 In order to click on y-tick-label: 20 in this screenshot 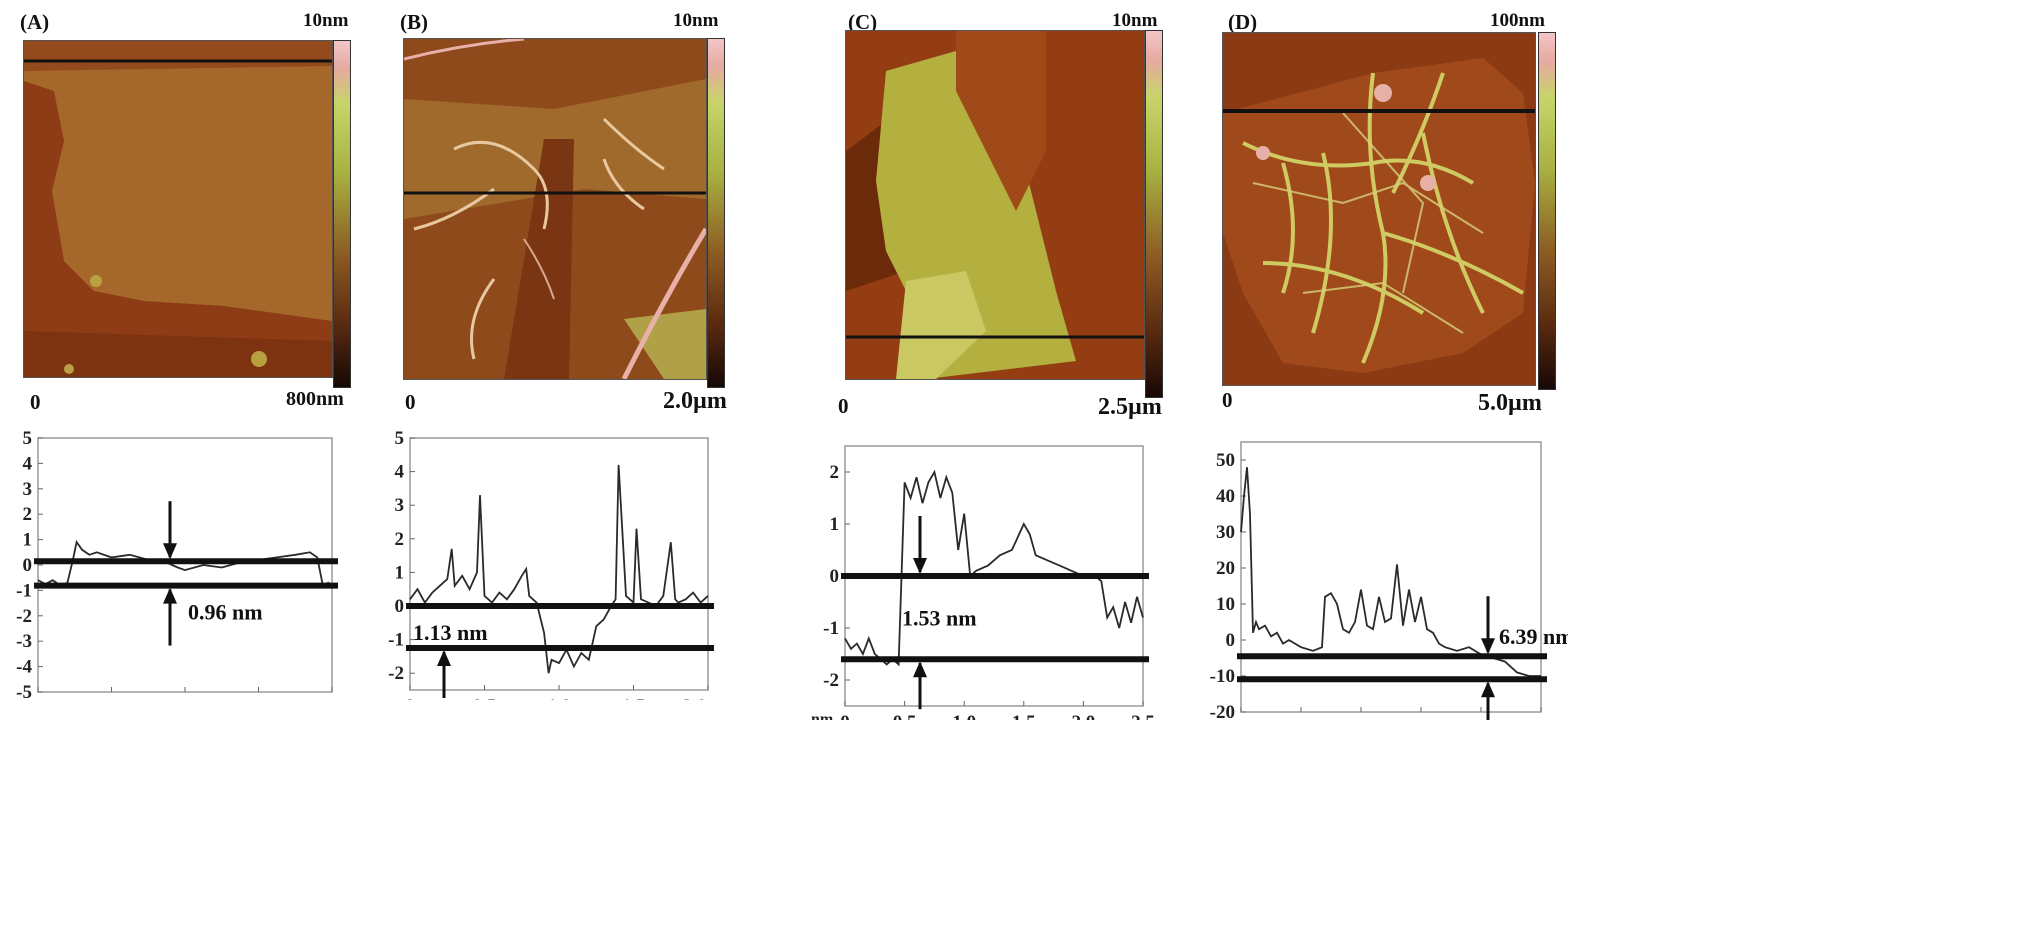, I will do `click(1225, 568)`.